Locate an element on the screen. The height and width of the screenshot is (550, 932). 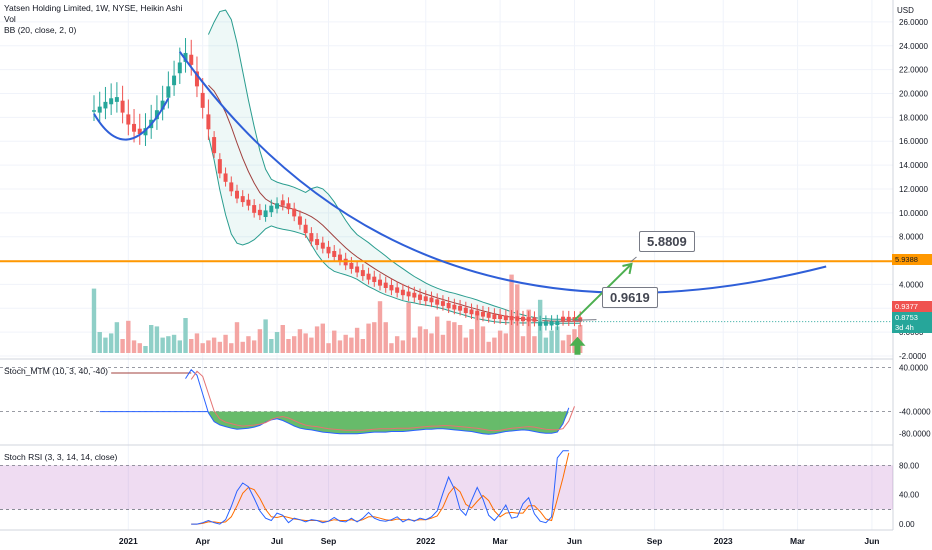
time-tick-label: Jul is located at coordinates (277, 541).